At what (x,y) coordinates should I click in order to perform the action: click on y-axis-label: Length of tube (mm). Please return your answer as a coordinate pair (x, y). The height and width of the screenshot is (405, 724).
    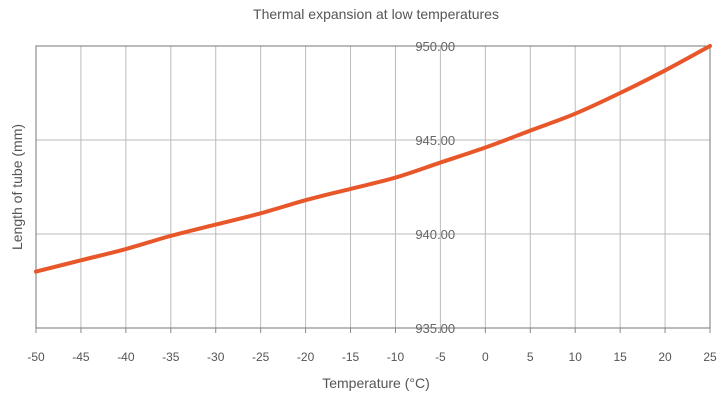
    Looking at the image, I should click on (17, 187).